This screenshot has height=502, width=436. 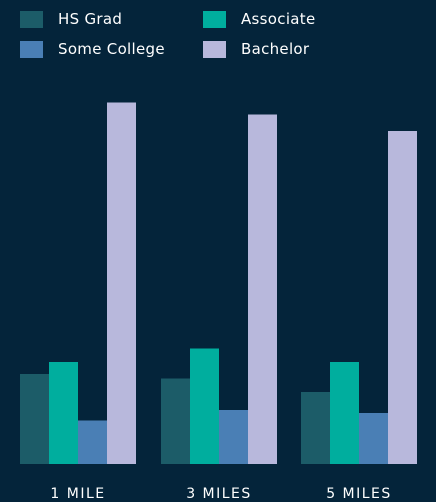 I want to click on x-tick-label-5-miles: 5 MILES, so click(x=359, y=494).